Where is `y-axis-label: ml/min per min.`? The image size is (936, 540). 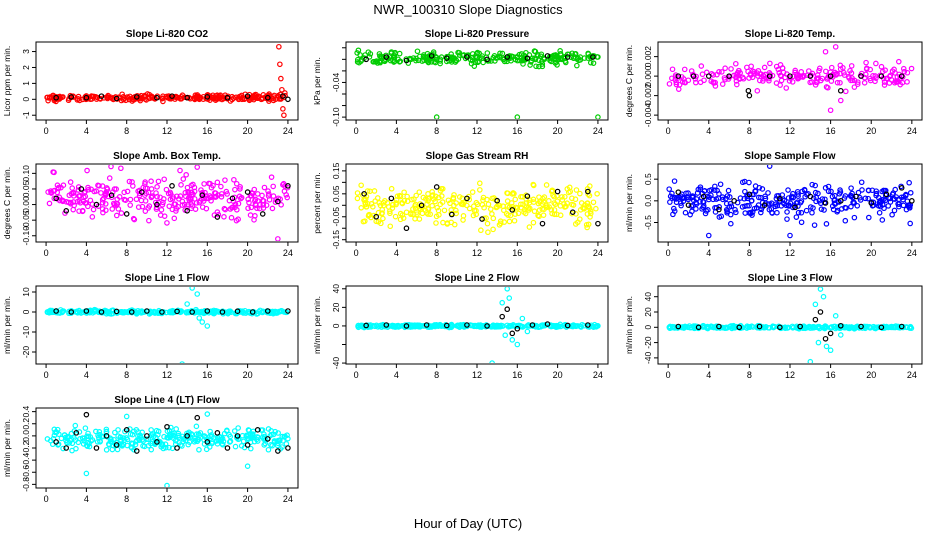 y-axis-label: ml/min per min. is located at coordinates (629, 203).